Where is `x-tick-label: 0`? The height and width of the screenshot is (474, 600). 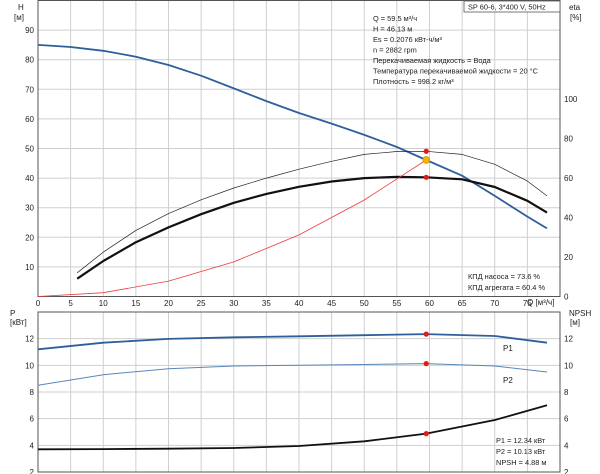
x-tick-label: 0 is located at coordinates (38, 303).